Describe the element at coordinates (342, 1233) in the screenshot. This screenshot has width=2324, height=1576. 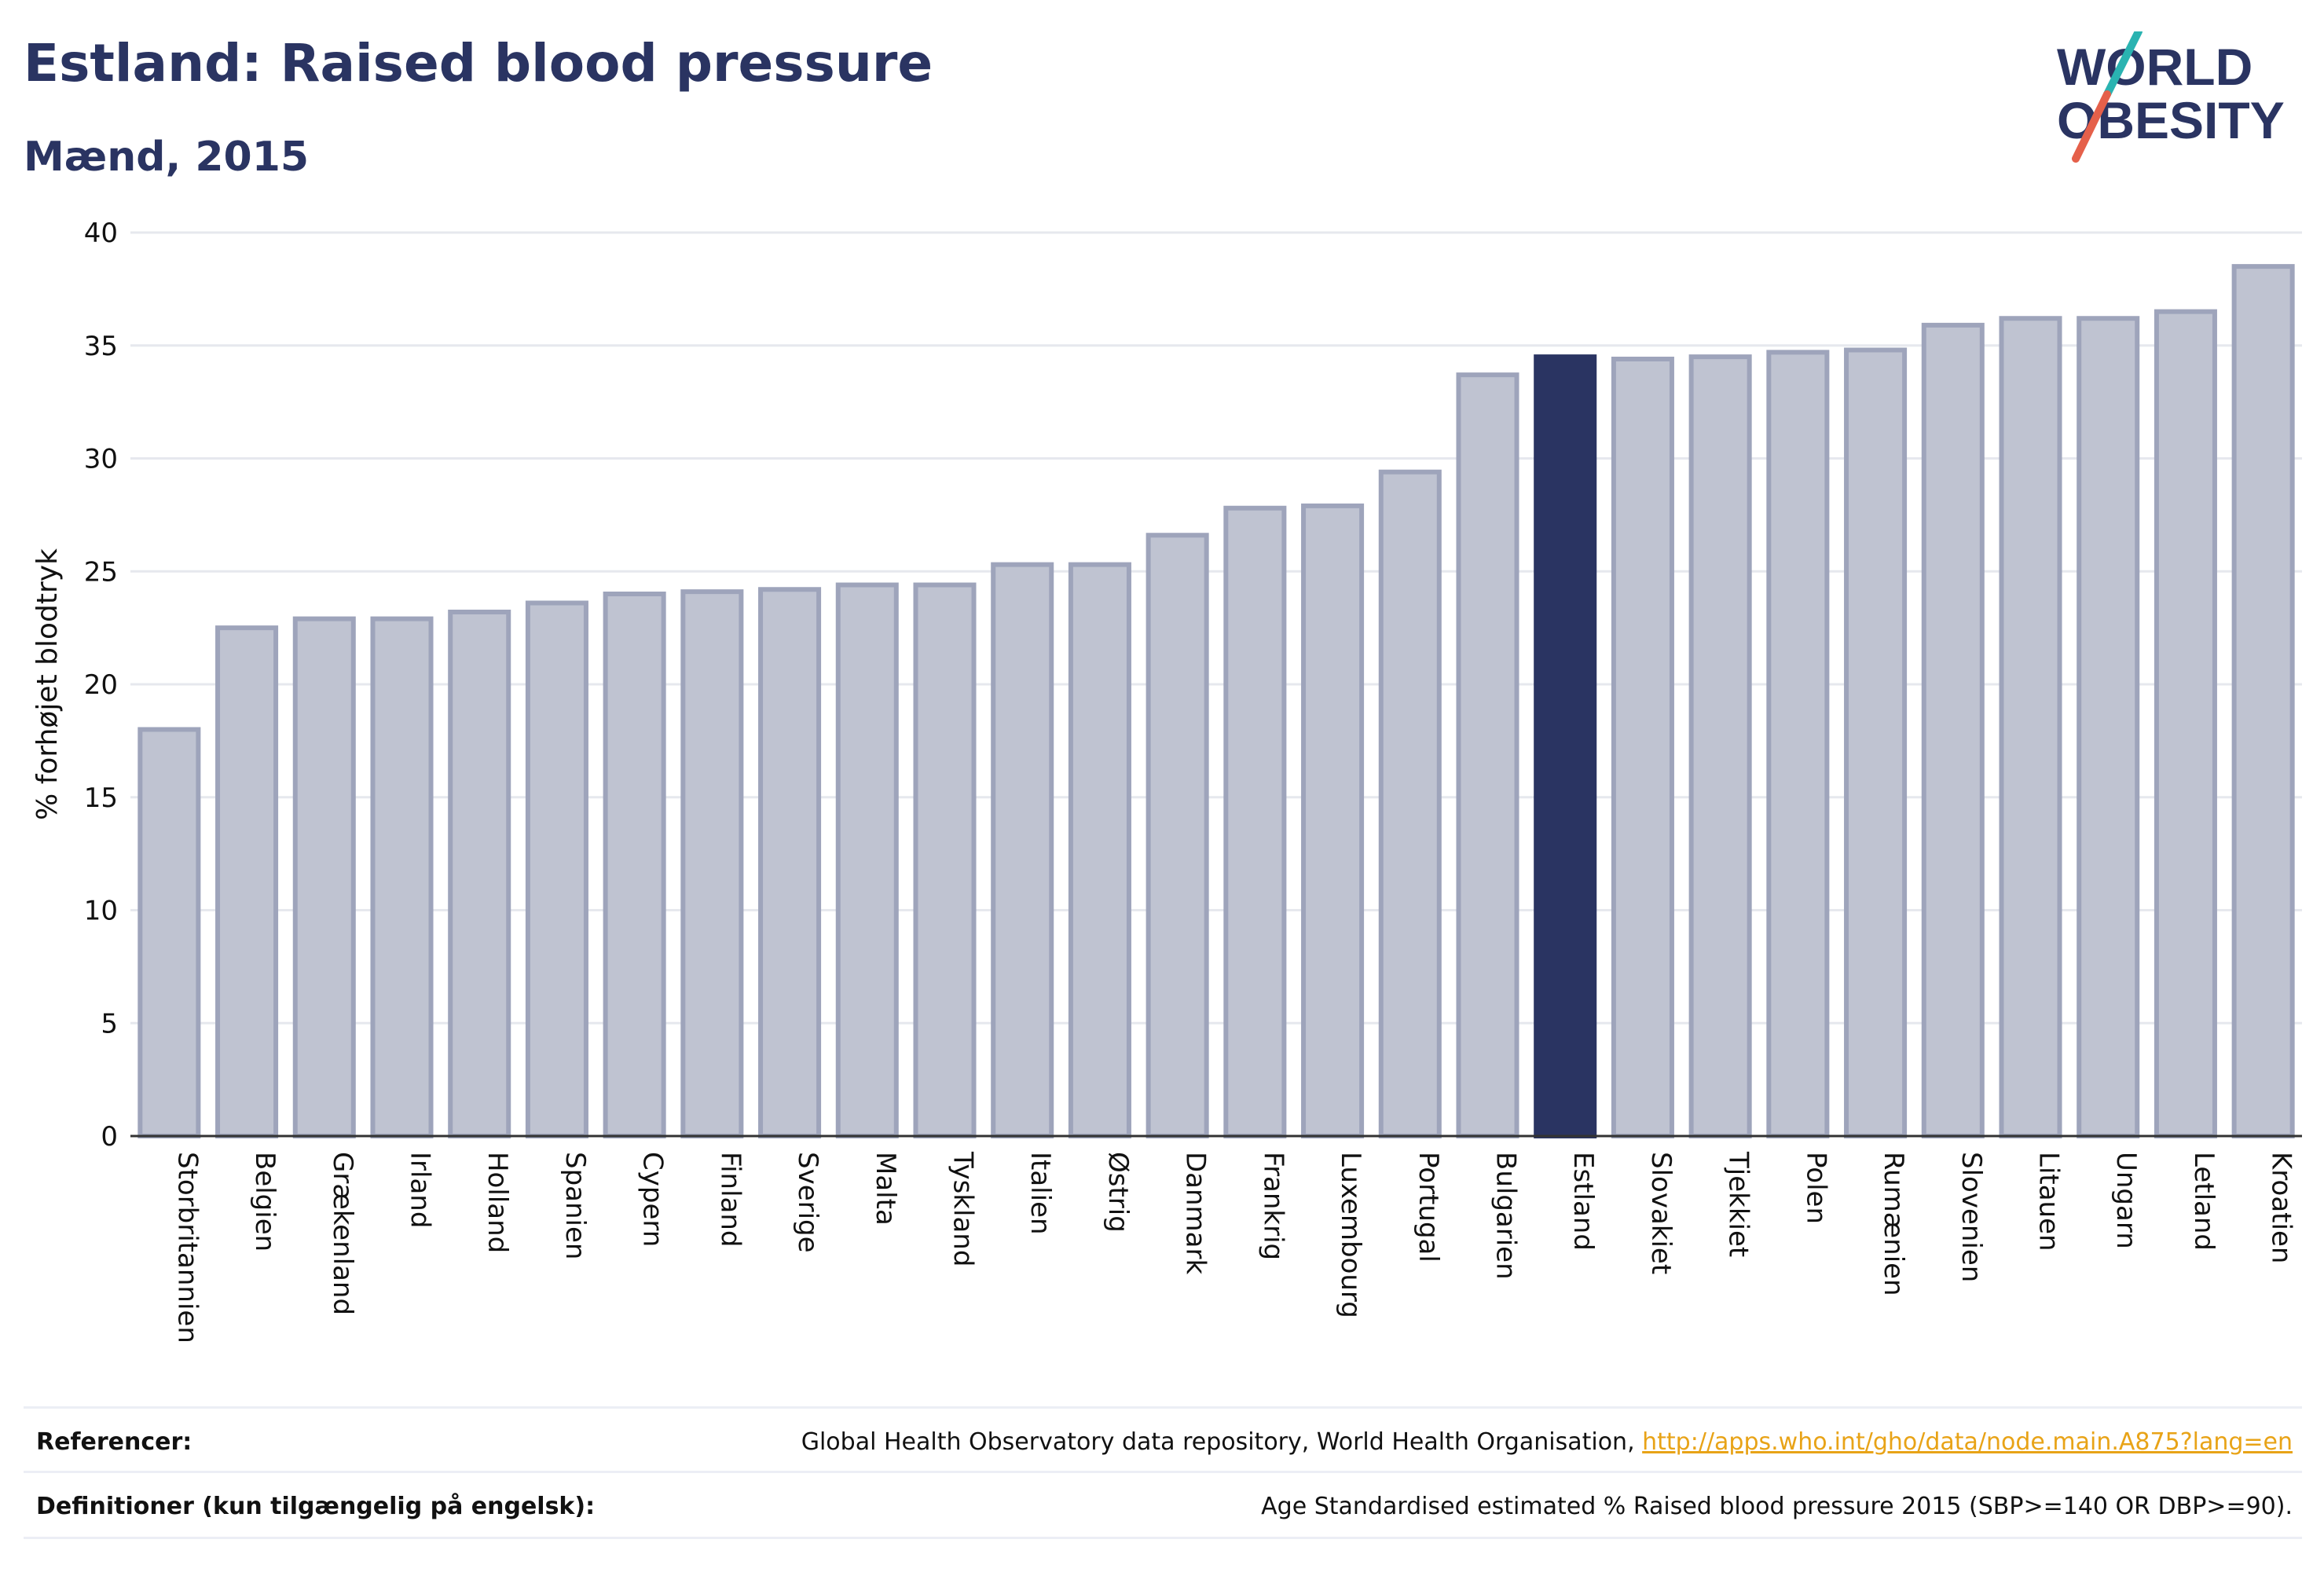
I see `x-tick-label: Grækenland` at that location.